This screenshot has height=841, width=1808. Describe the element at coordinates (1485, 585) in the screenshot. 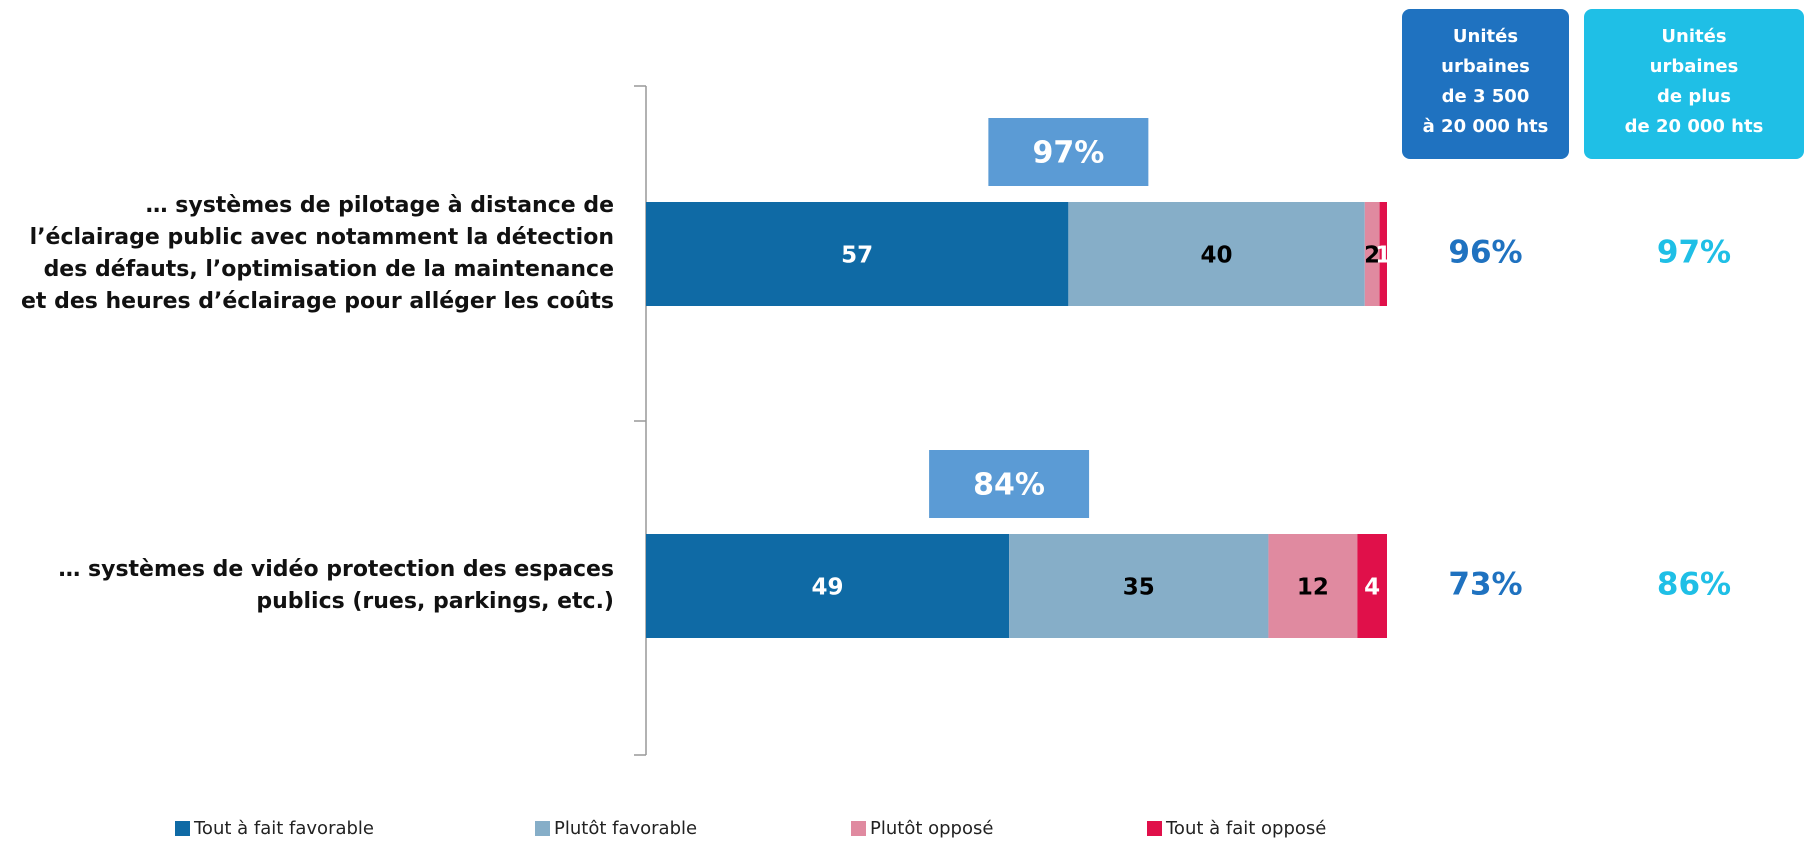

I see `column-value: 73%` at that location.